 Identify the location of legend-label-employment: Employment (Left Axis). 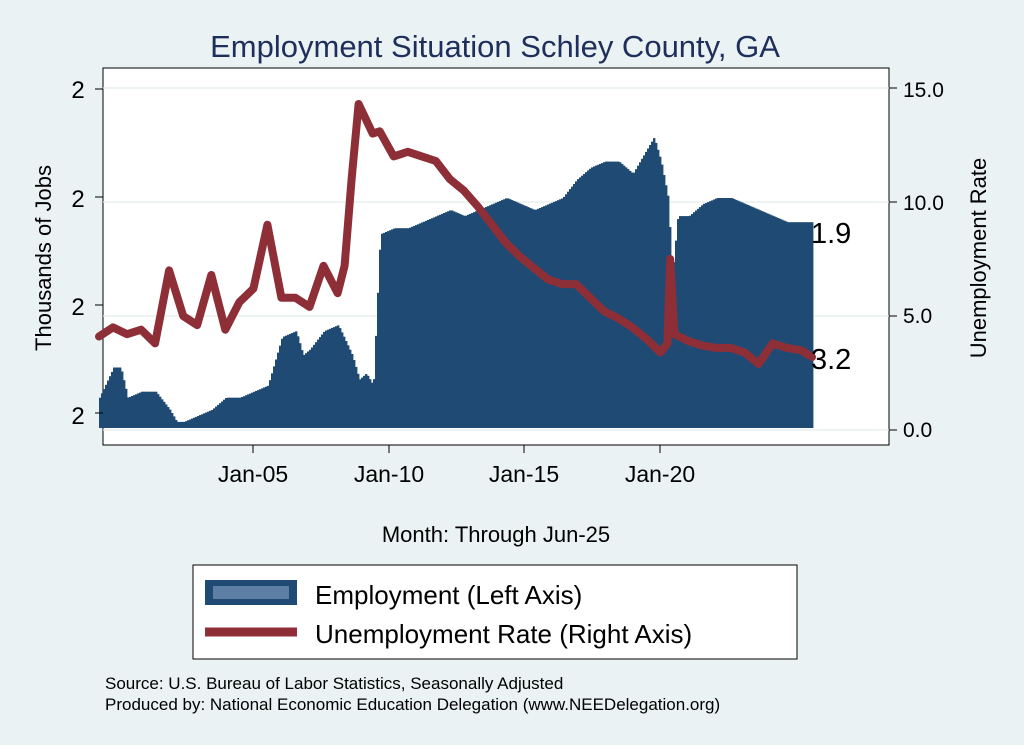
(448, 595).